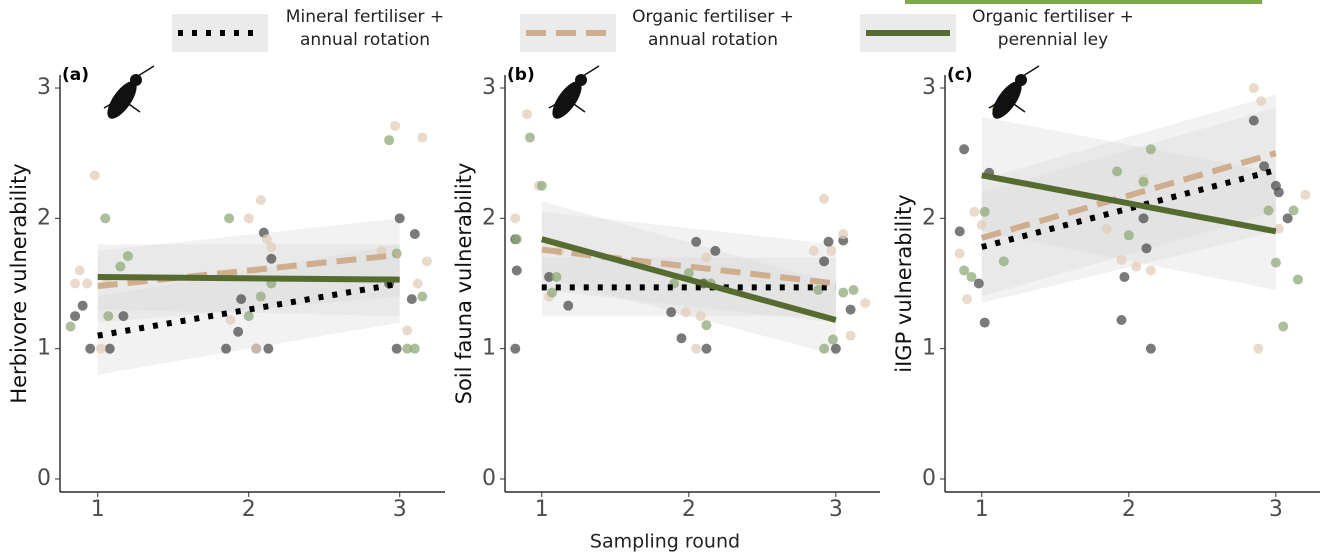 Image resolution: width=1331 pixels, height=554 pixels. What do you see at coordinates (904, 283) in the screenshot?
I see `y-axis-label: iIGP vulnerability` at bounding box center [904, 283].